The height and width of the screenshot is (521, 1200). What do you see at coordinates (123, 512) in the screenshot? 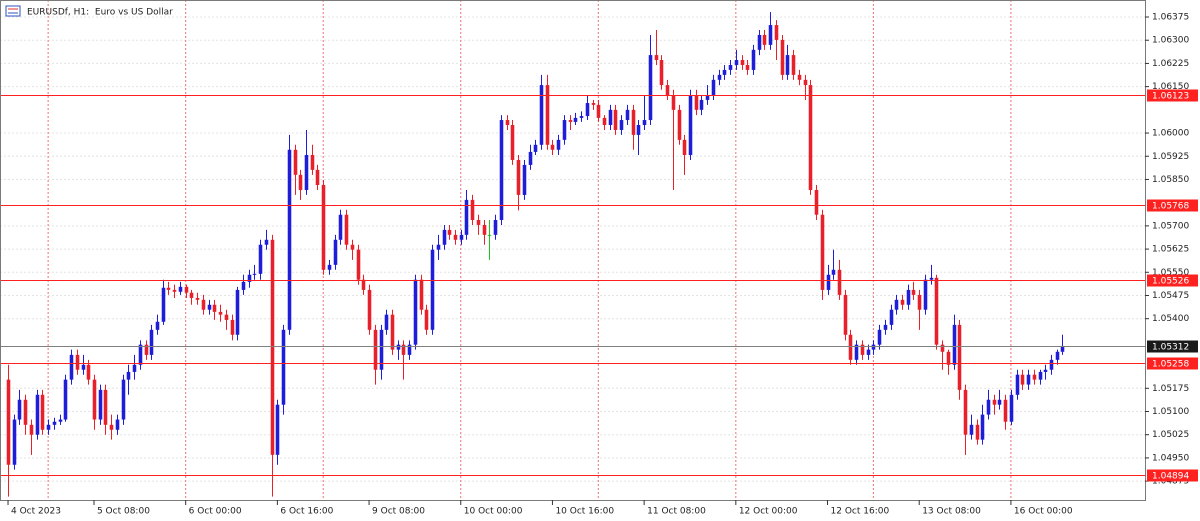
I see `x-tick-label: 5 Oct 08:00` at bounding box center [123, 512].